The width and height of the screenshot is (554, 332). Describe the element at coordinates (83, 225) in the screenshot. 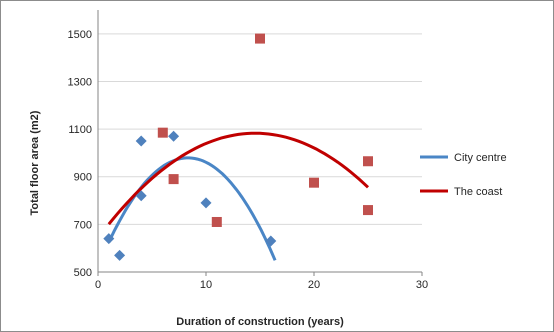

I see `y-tick-label-700: 700` at that location.